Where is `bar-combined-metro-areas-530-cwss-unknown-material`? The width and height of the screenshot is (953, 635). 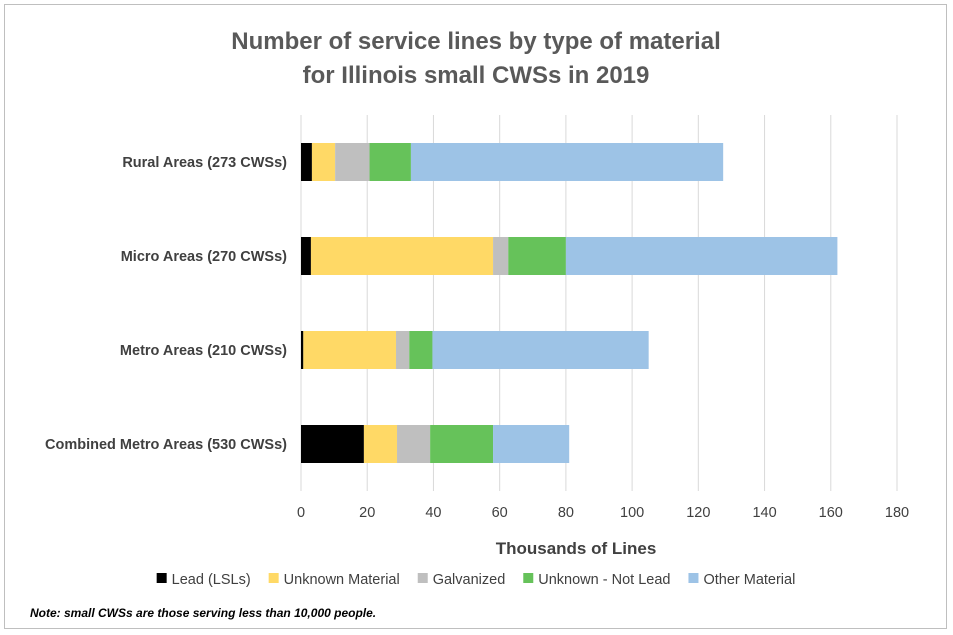
bar-combined-metro-areas-530-cwss-unknown-material is located at coordinates (380, 444).